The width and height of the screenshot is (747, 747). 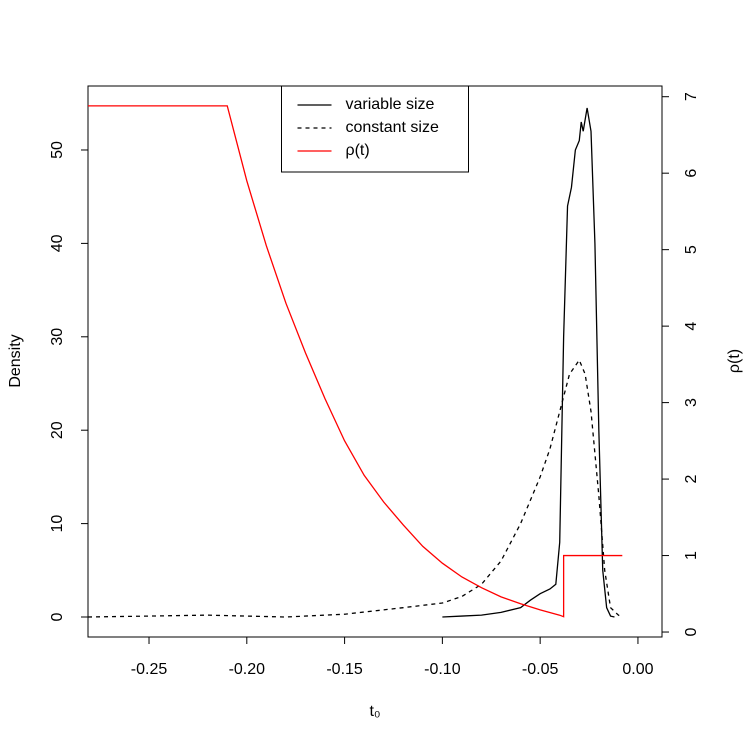 What do you see at coordinates (691, 479) in the screenshot?
I see `y2-tick-label: 2` at bounding box center [691, 479].